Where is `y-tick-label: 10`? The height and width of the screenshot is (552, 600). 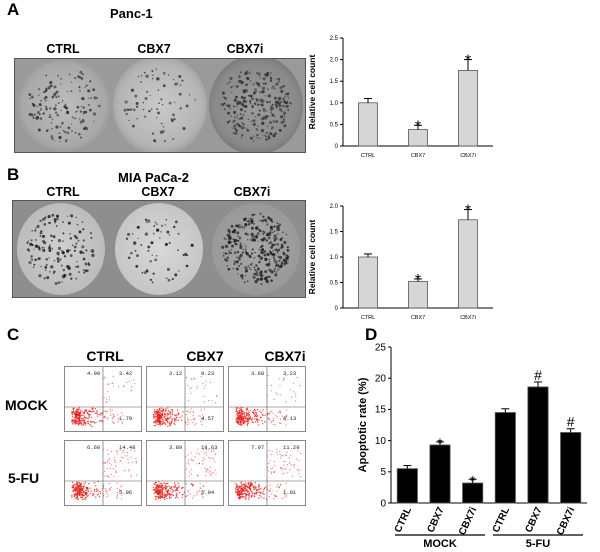
y-tick-label: 10 is located at coordinates (381, 441).